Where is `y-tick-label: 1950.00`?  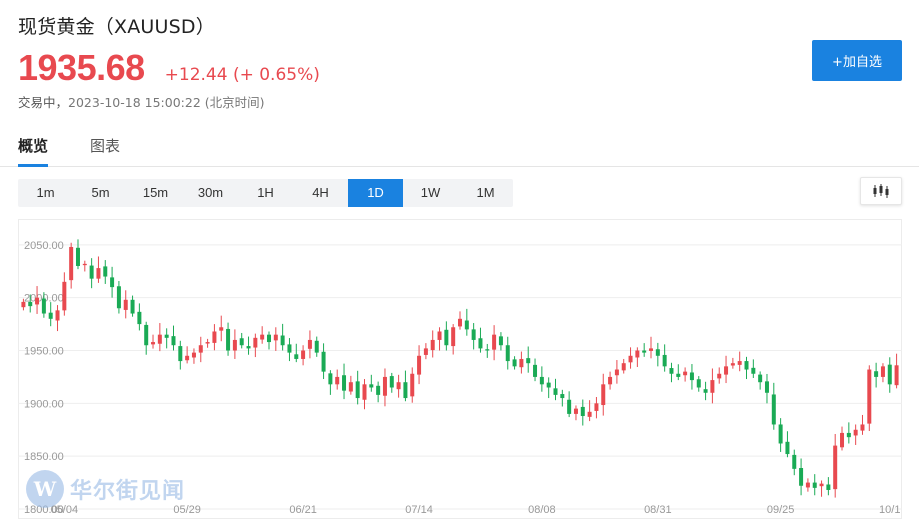 y-tick-label: 1950.00 is located at coordinates (44, 352).